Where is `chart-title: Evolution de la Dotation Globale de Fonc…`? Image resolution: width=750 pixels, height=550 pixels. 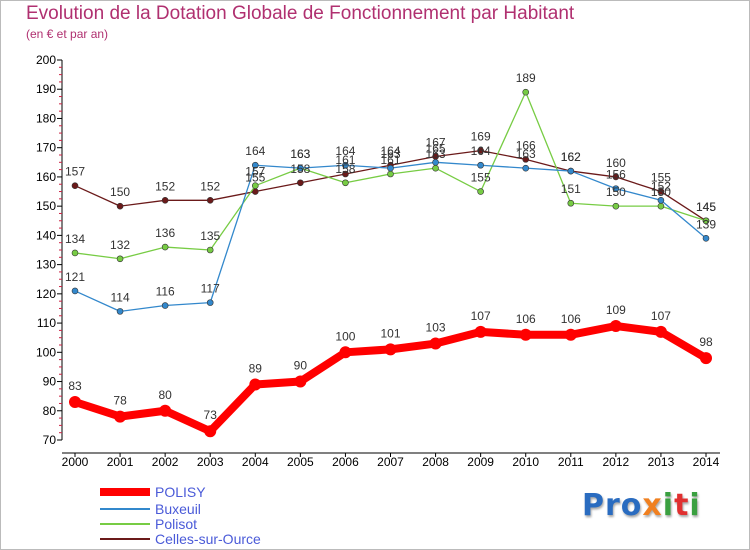
chart-title: Evolution de la Dotation Globale de Fonc… is located at coordinates (300, 13).